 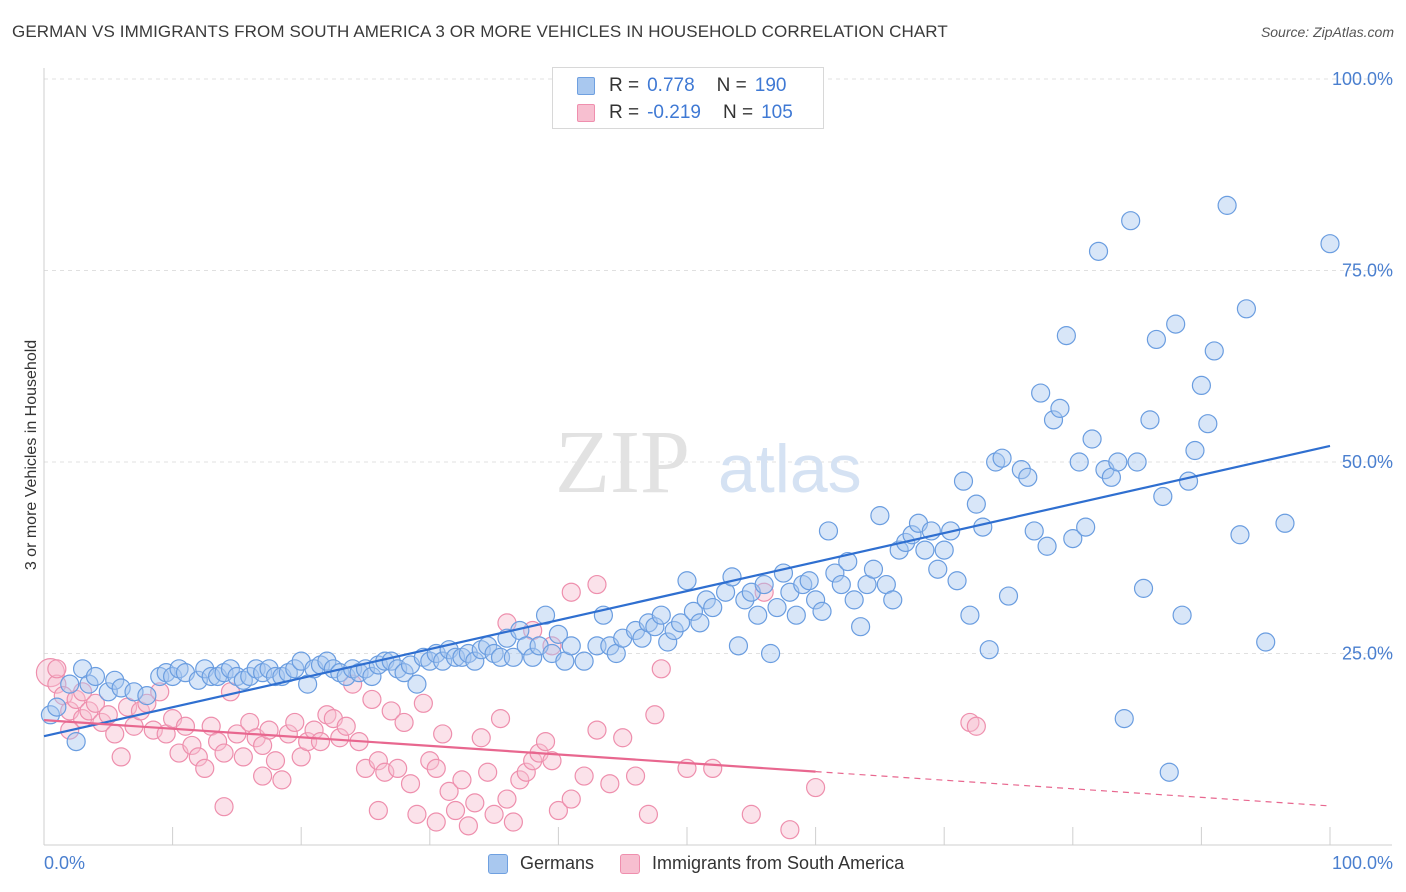 What do you see at coordinates (31, 455) in the screenshot?
I see `y-axis-label: 3 or more Vehicles in Household` at bounding box center [31, 455].